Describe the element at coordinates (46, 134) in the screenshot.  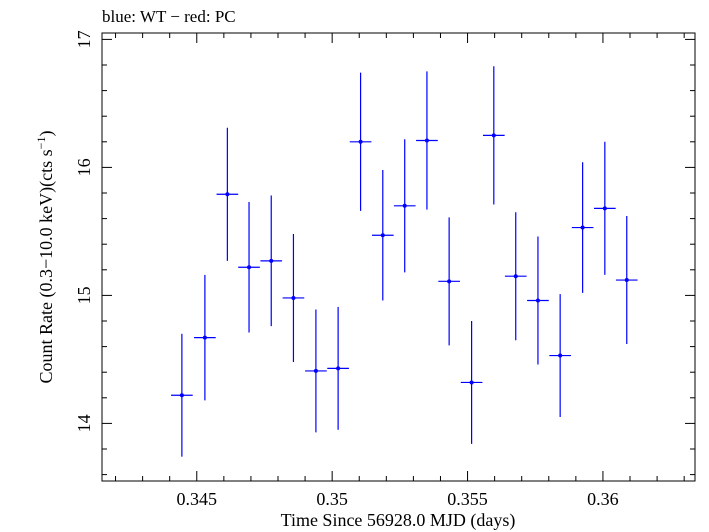
I see `y-axis-title-tail: )` at that location.